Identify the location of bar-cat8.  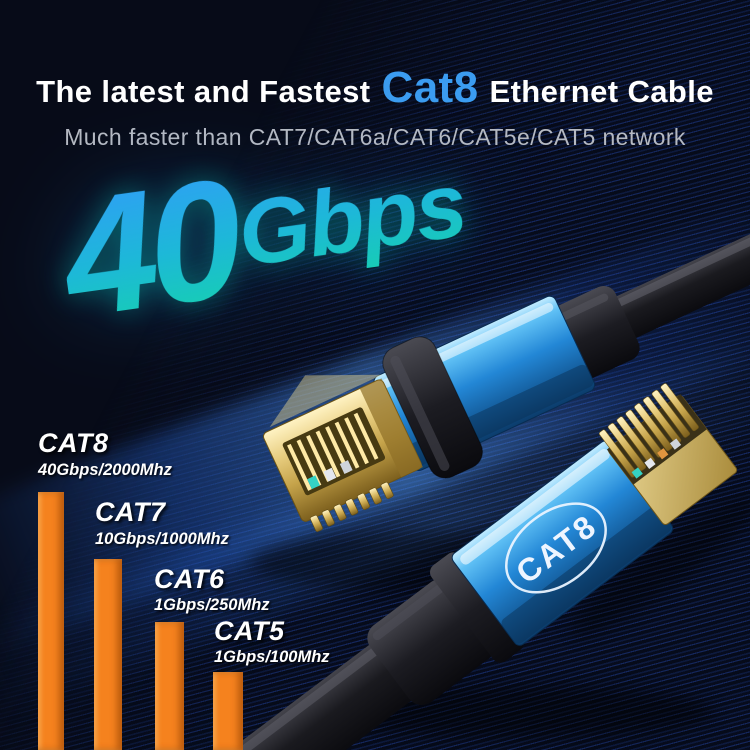
(51, 621).